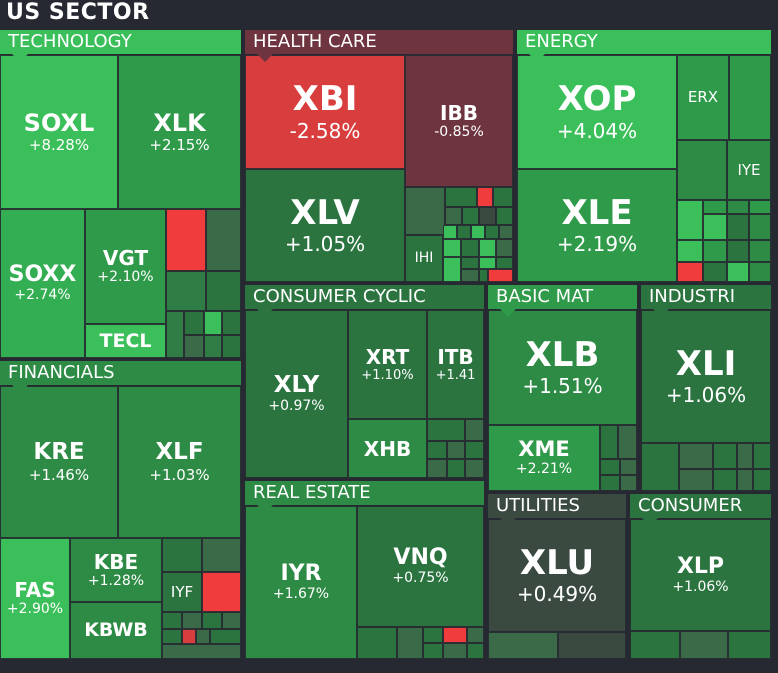  I want to click on tile-itb: ITB +1.41, so click(455, 364).